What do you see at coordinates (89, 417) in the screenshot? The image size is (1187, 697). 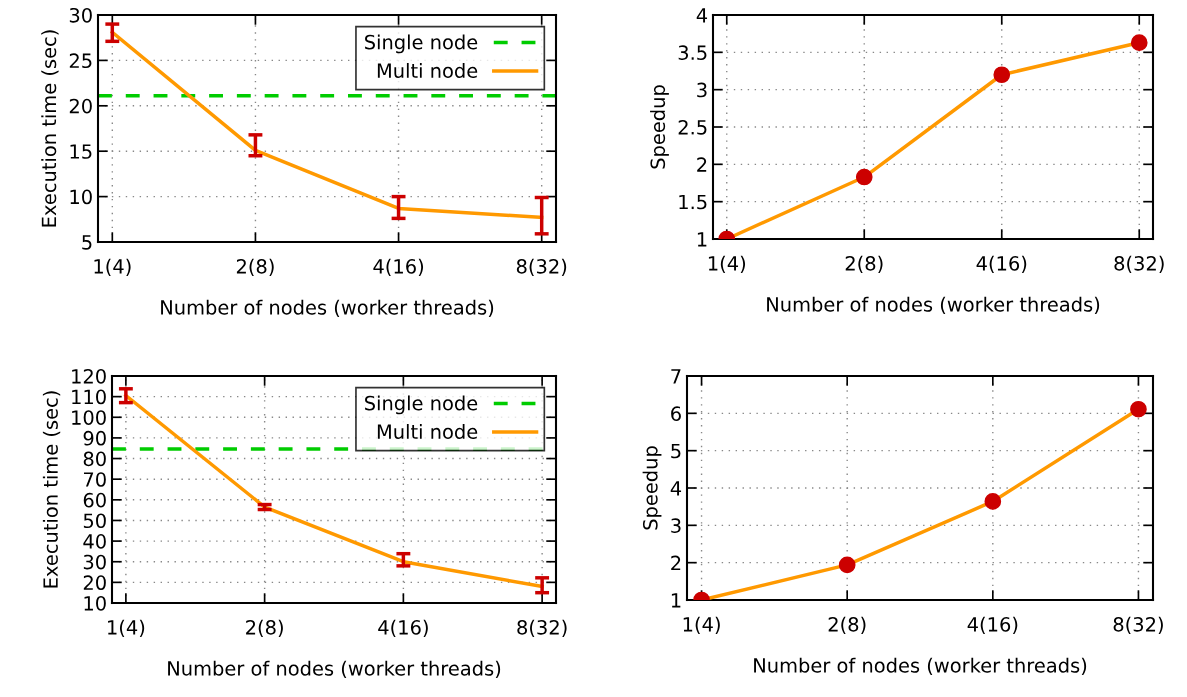 I see `y-tick-label: 100` at bounding box center [89, 417].